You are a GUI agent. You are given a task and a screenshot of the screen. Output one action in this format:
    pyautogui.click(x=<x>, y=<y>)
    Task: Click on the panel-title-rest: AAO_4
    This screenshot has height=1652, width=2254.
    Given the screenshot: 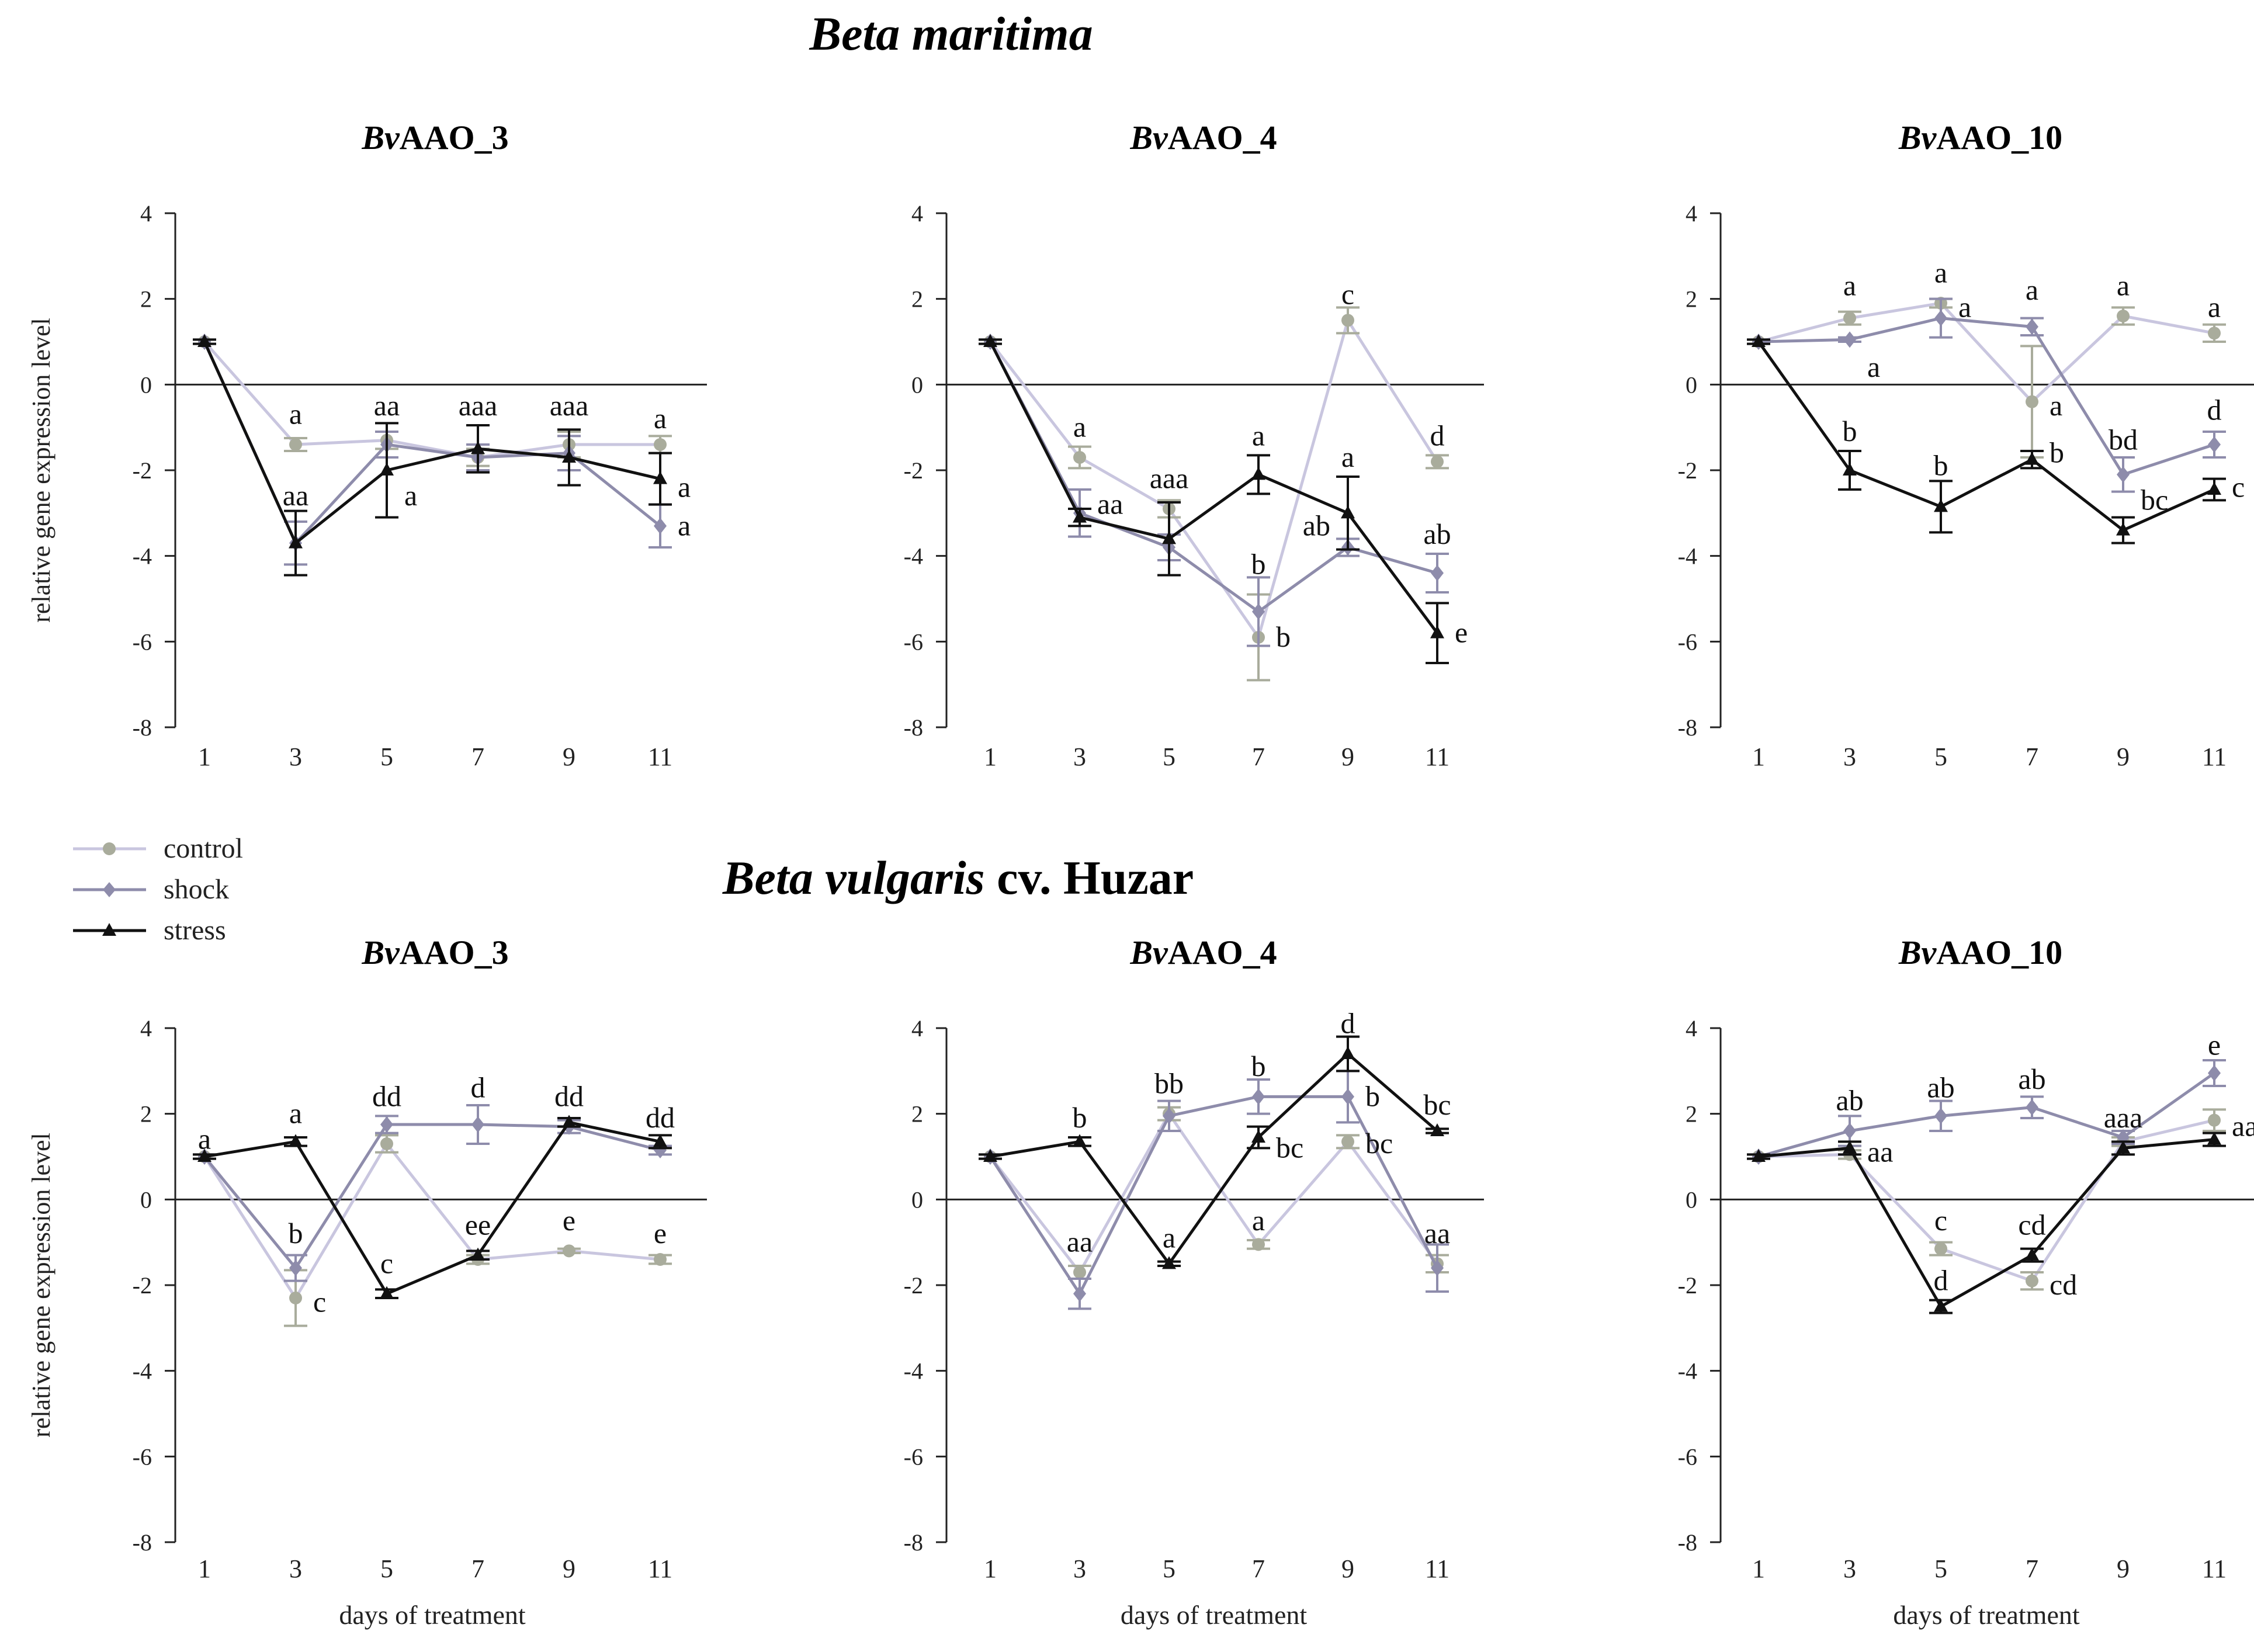 What is the action you would take?
    pyautogui.click(x=1222, y=952)
    